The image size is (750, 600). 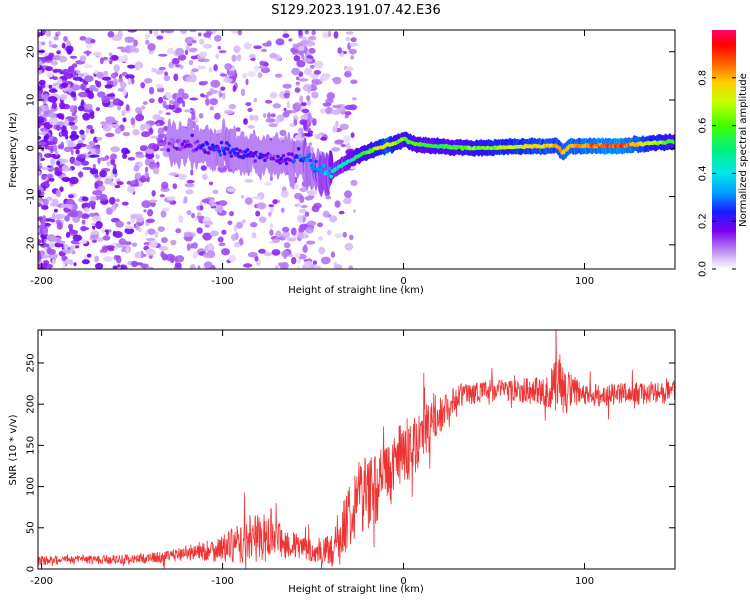 I want to click on colorbar-gradient, so click(x=724, y=149).